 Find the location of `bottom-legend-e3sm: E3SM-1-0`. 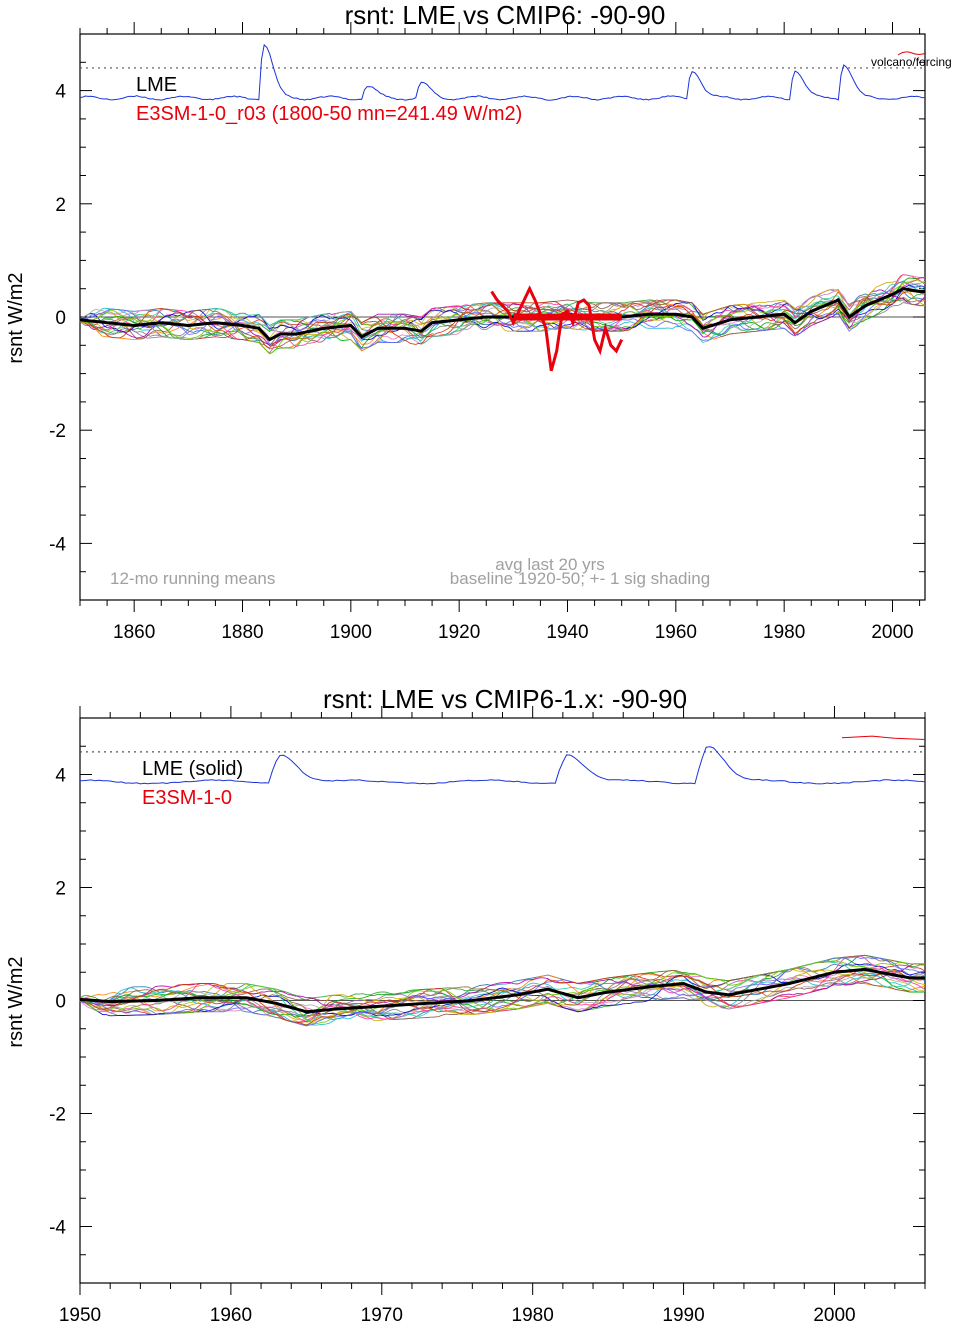

bottom-legend-e3sm: E3SM-1-0 is located at coordinates (187, 798).